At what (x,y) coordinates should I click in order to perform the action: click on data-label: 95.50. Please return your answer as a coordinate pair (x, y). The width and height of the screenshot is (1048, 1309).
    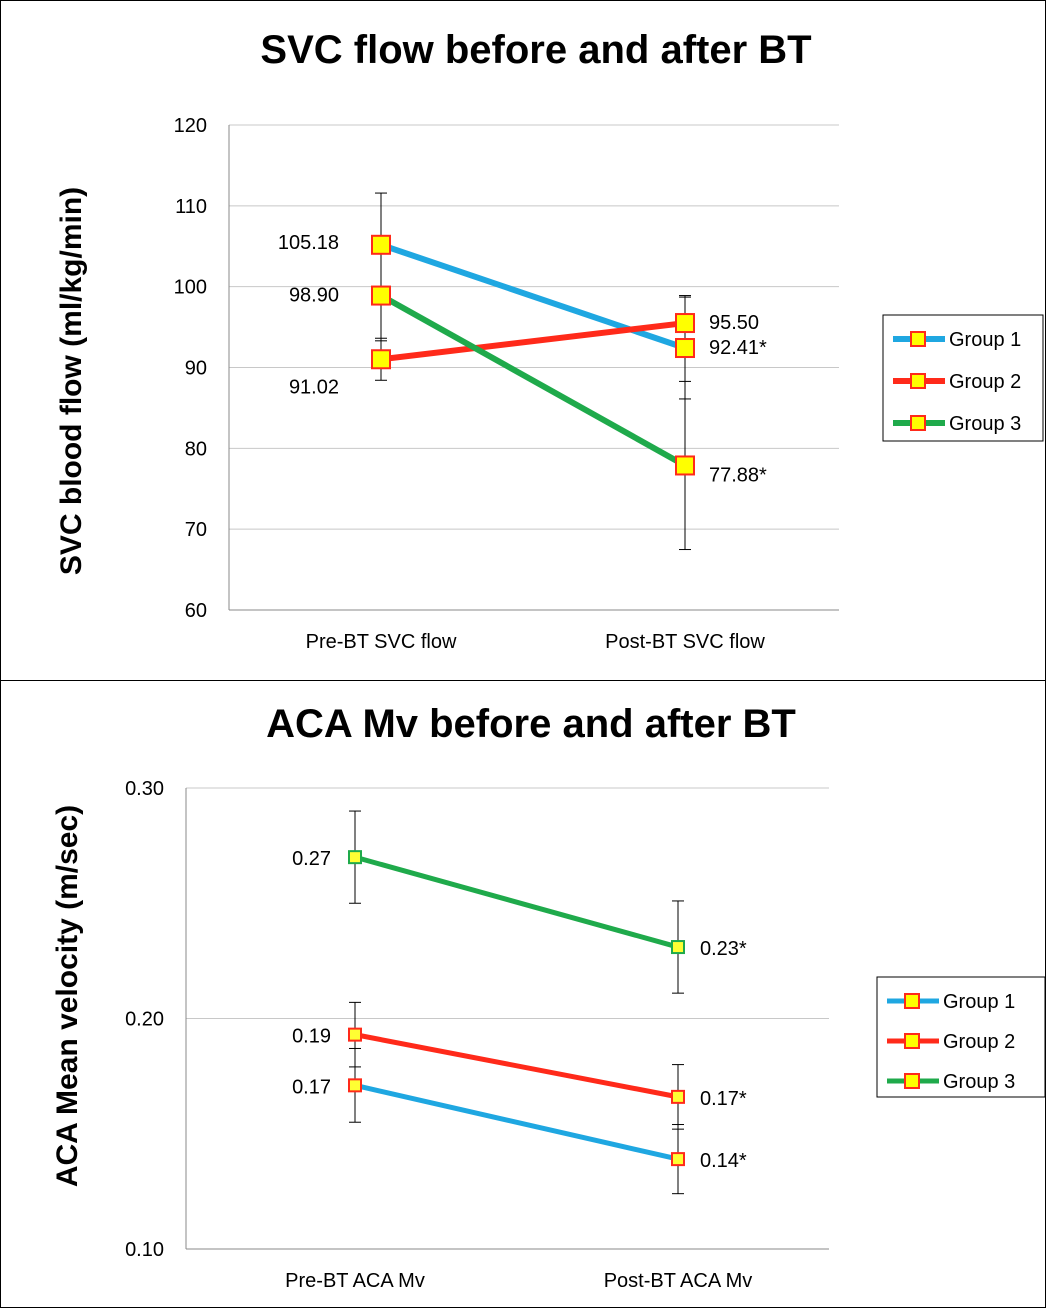
    Looking at the image, I should click on (734, 323).